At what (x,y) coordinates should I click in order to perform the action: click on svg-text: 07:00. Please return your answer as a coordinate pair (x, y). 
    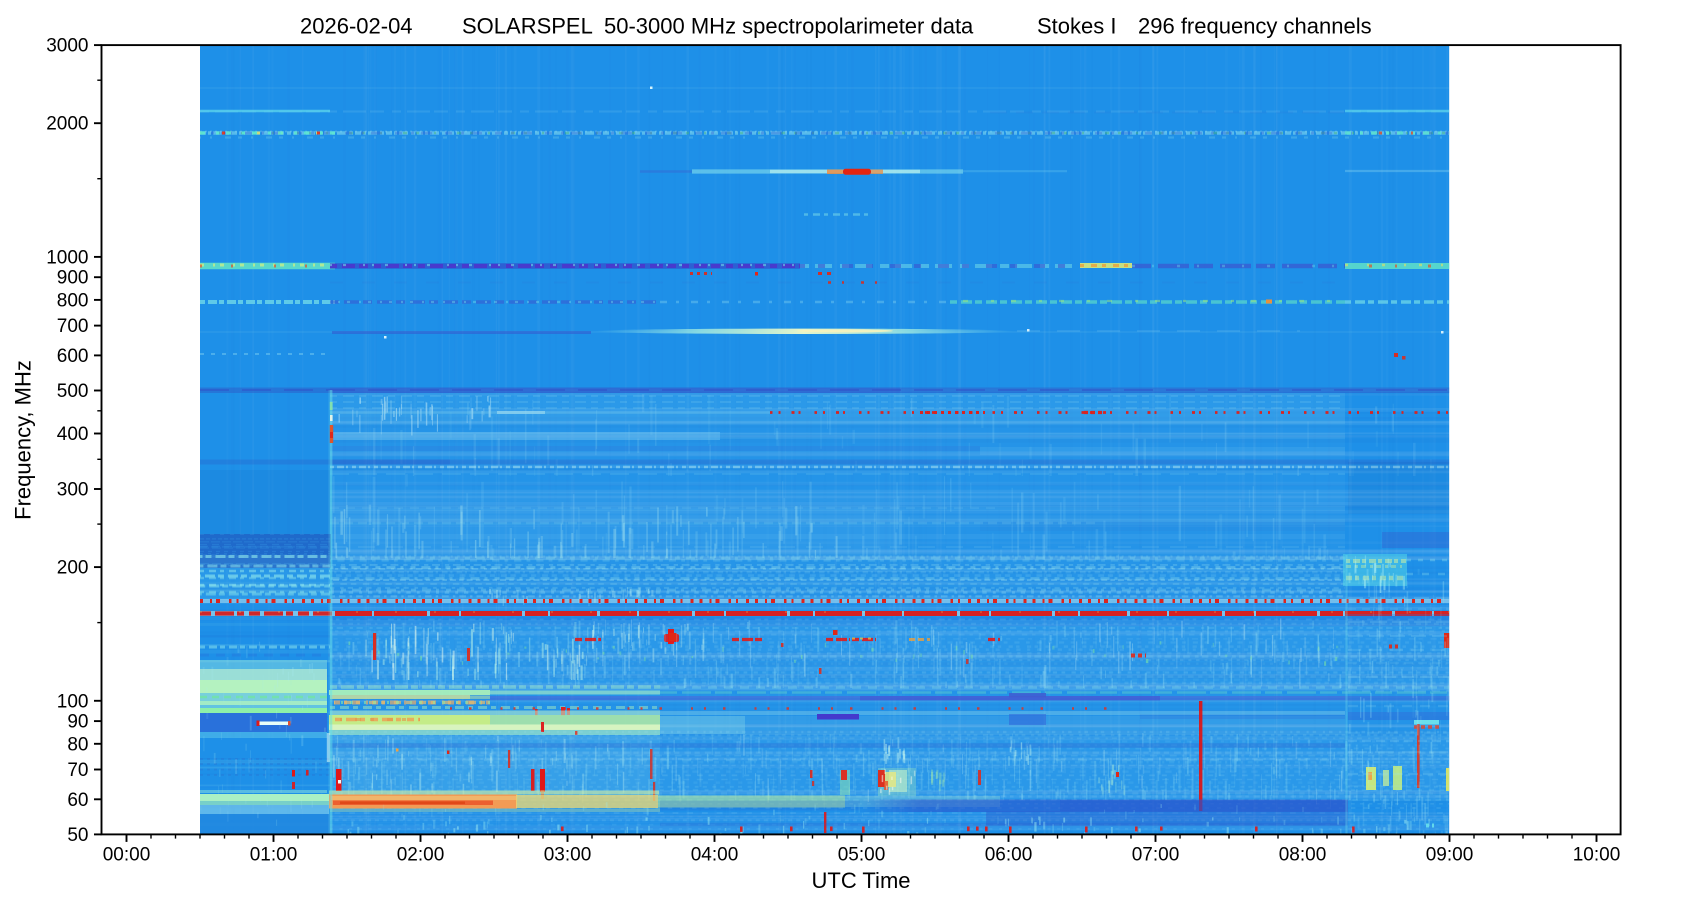
    Looking at the image, I should click on (1156, 855).